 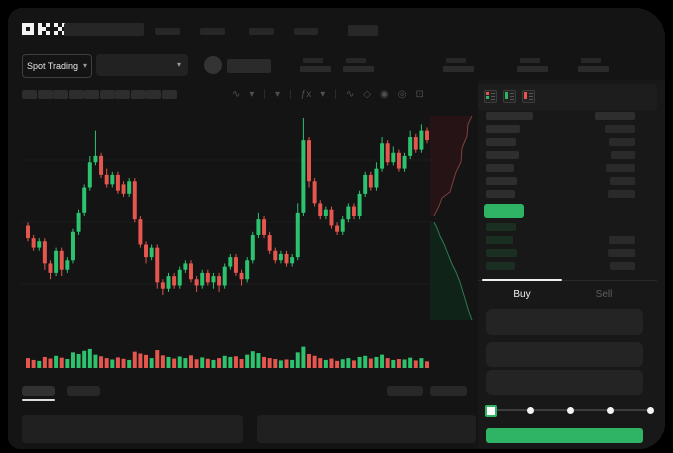 I want to click on book-both-icon, so click(x=490, y=96).